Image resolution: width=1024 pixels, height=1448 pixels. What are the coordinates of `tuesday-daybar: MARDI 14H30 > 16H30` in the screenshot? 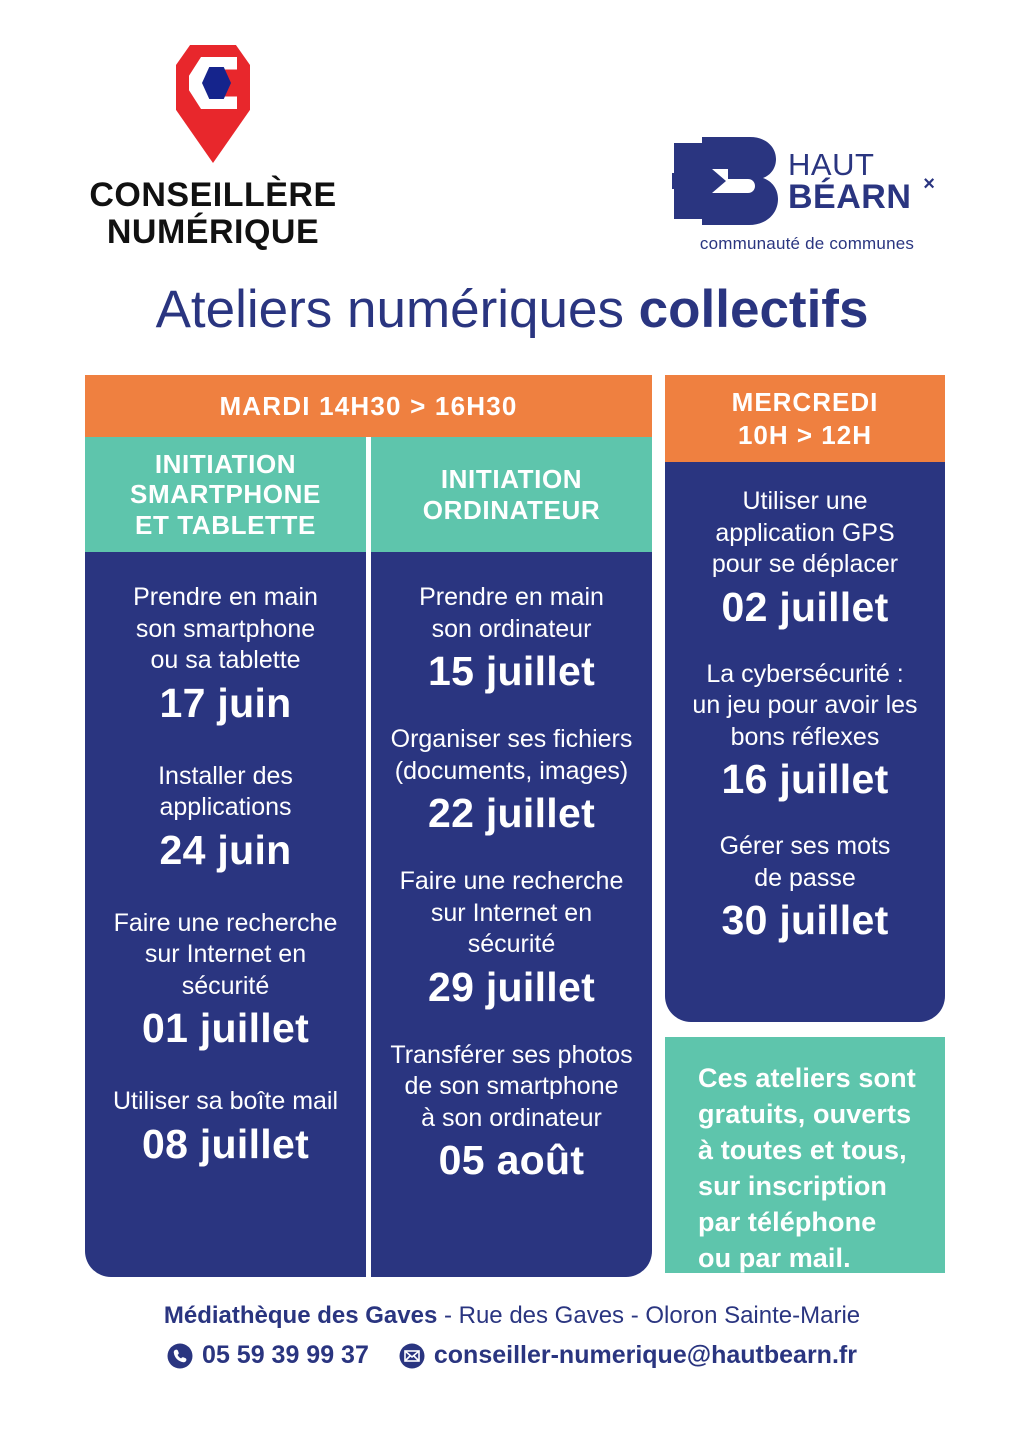 It's located at (368, 406).